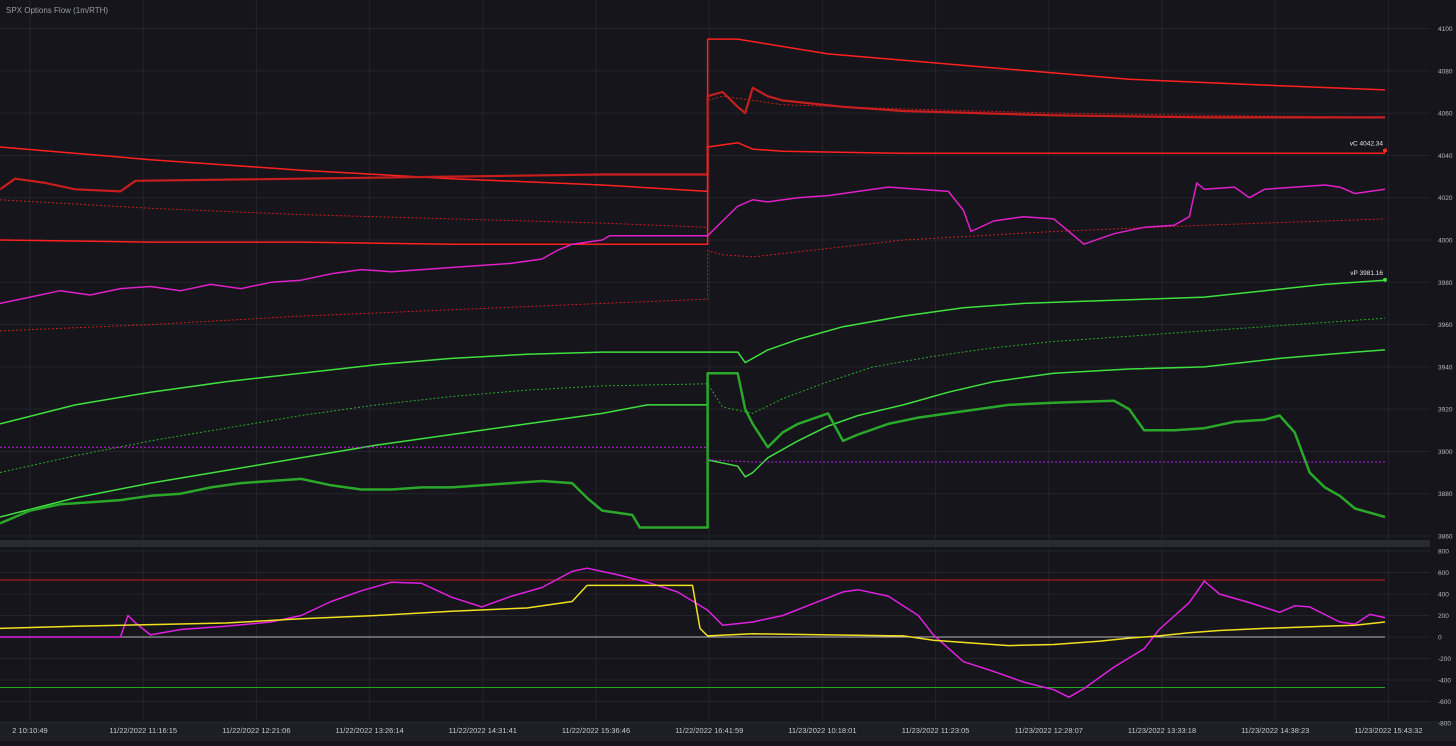 The image size is (1456, 746). What do you see at coordinates (822, 730) in the screenshot?
I see `x-tick-label: 11/23/2022 10:18:01` at bounding box center [822, 730].